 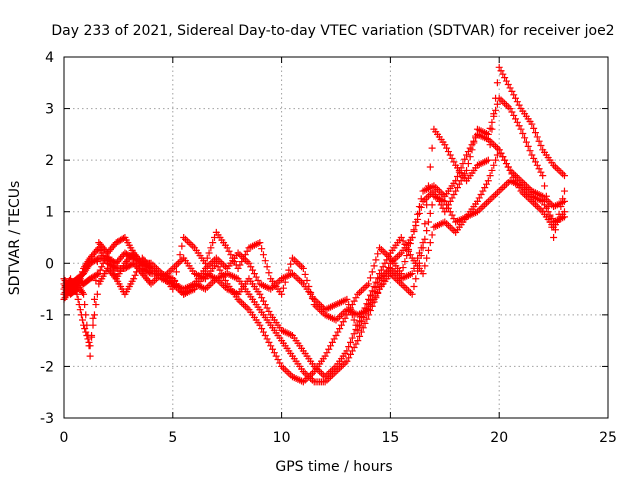 I want to click on y-tick-label: 1, so click(x=49, y=213).